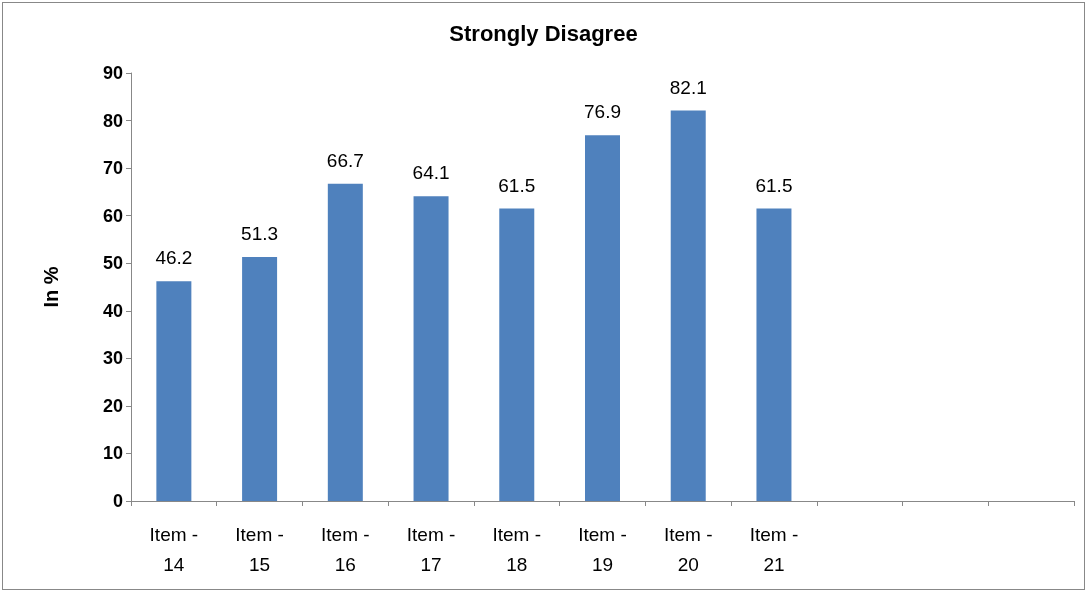  What do you see at coordinates (174, 258) in the screenshot?
I see `data-label: 46.2` at bounding box center [174, 258].